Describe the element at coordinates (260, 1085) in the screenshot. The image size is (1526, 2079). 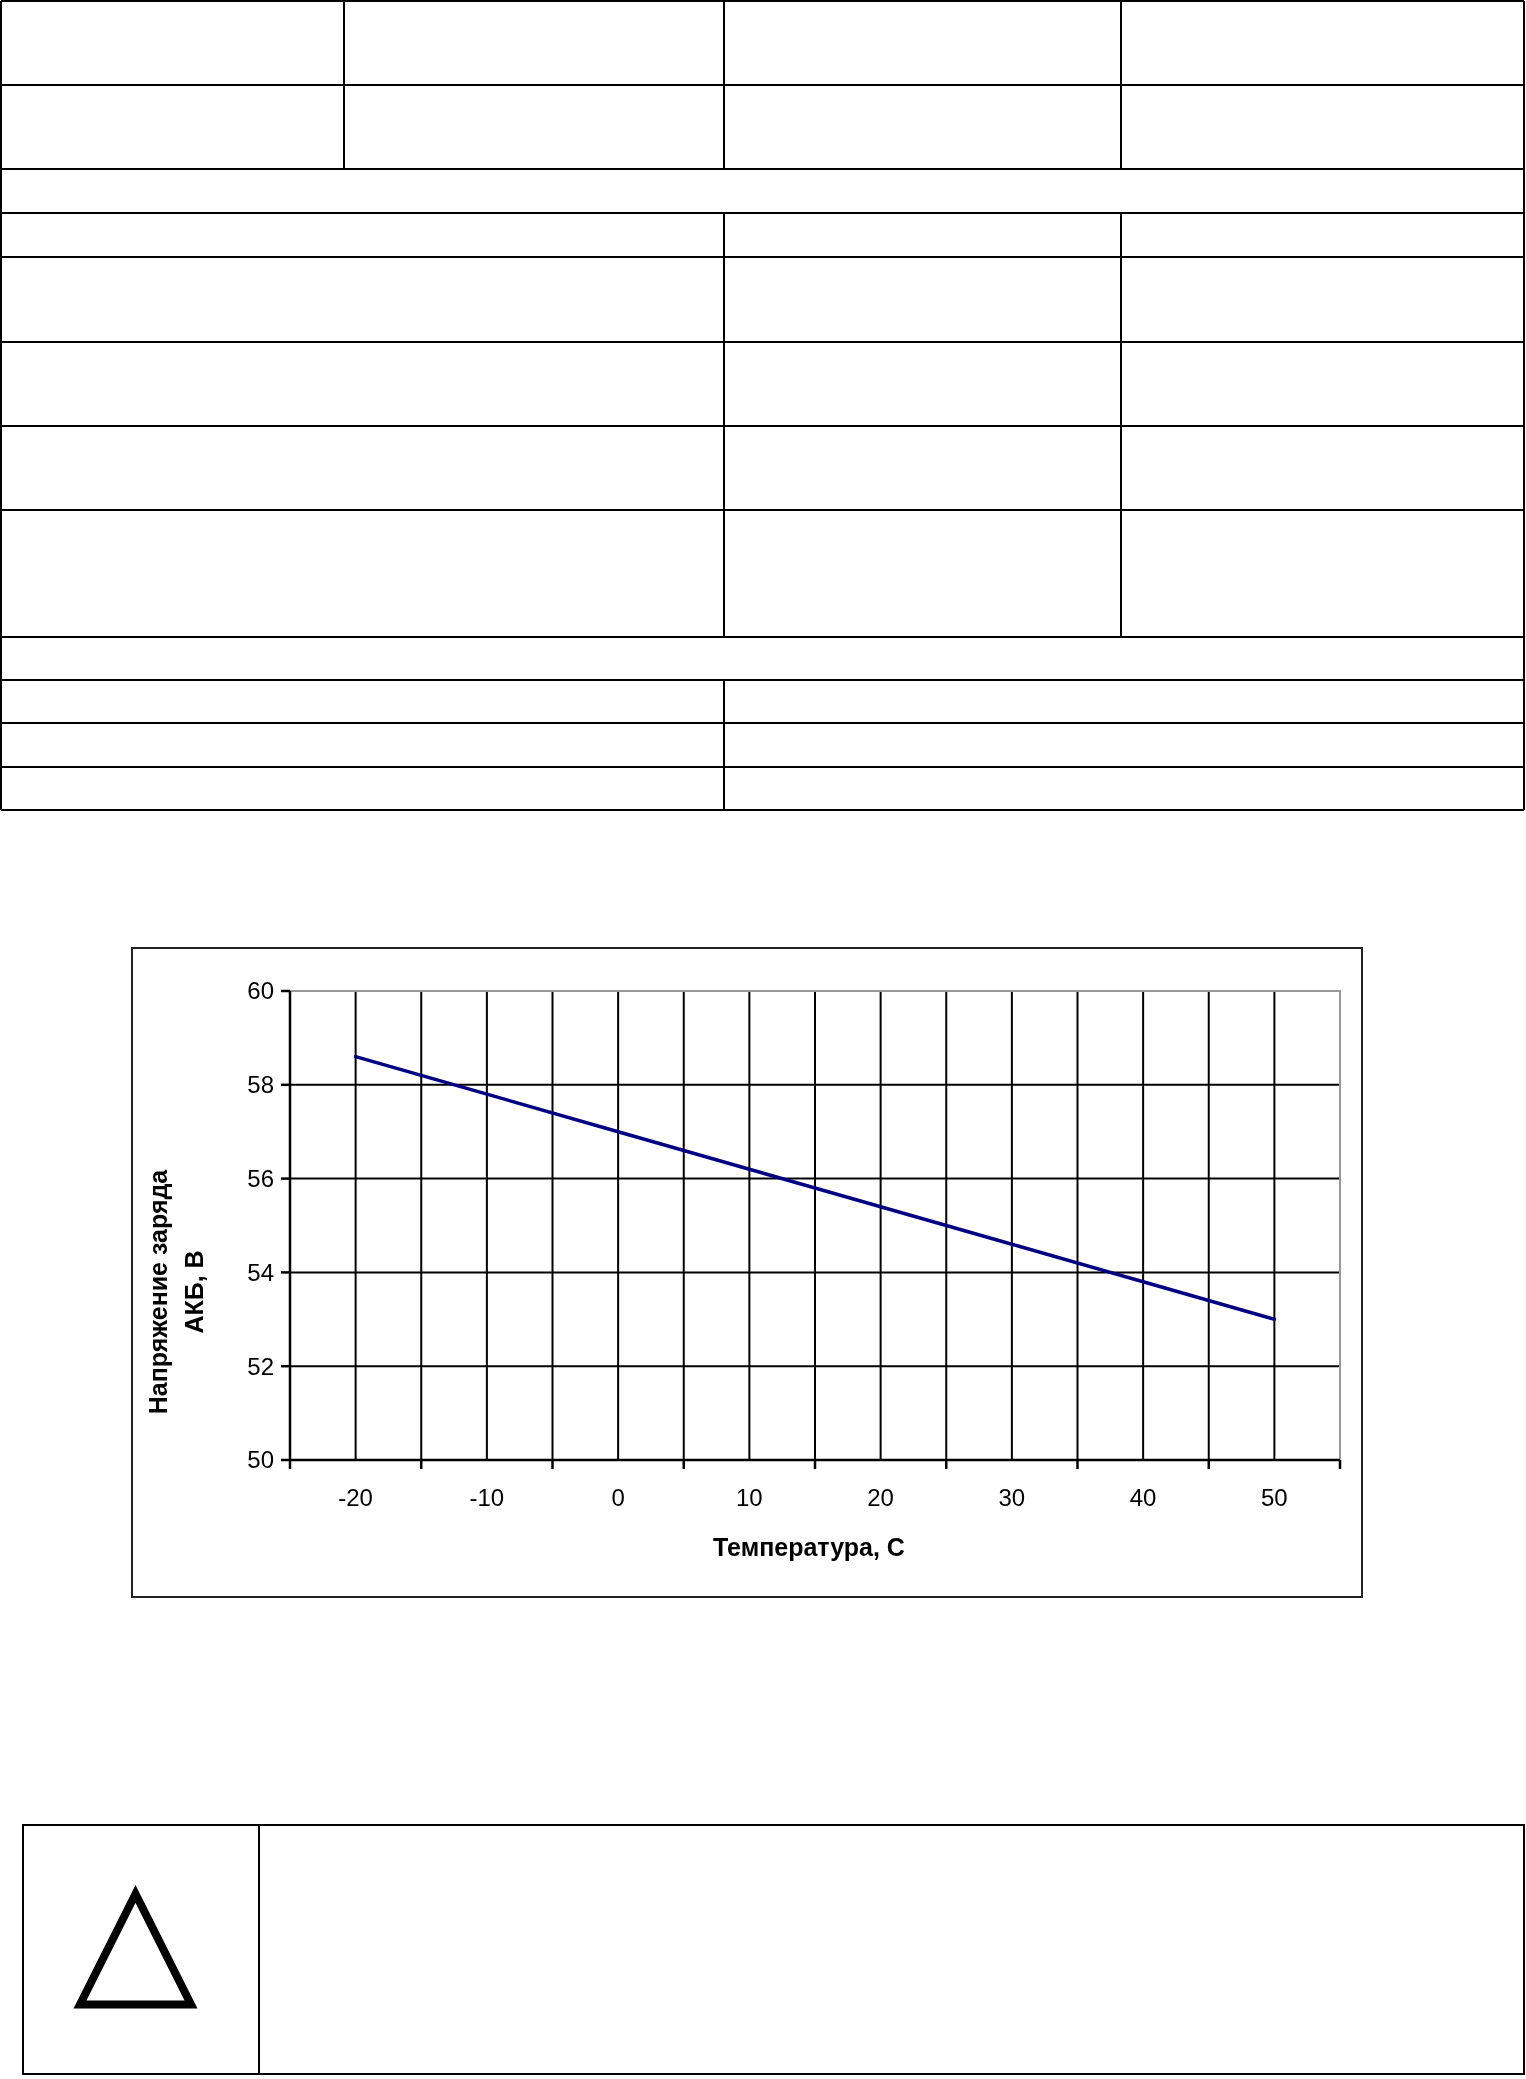
I see `y-tick-label: 58` at that location.